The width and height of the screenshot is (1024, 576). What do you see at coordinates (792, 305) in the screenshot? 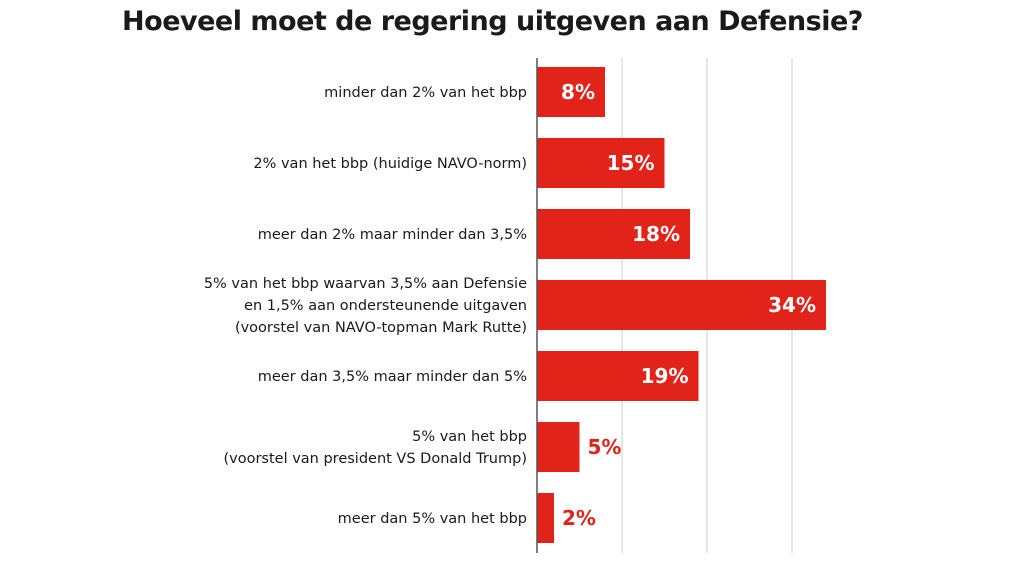
I see `value-label-3: 34%` at bounding box center [792, 305].